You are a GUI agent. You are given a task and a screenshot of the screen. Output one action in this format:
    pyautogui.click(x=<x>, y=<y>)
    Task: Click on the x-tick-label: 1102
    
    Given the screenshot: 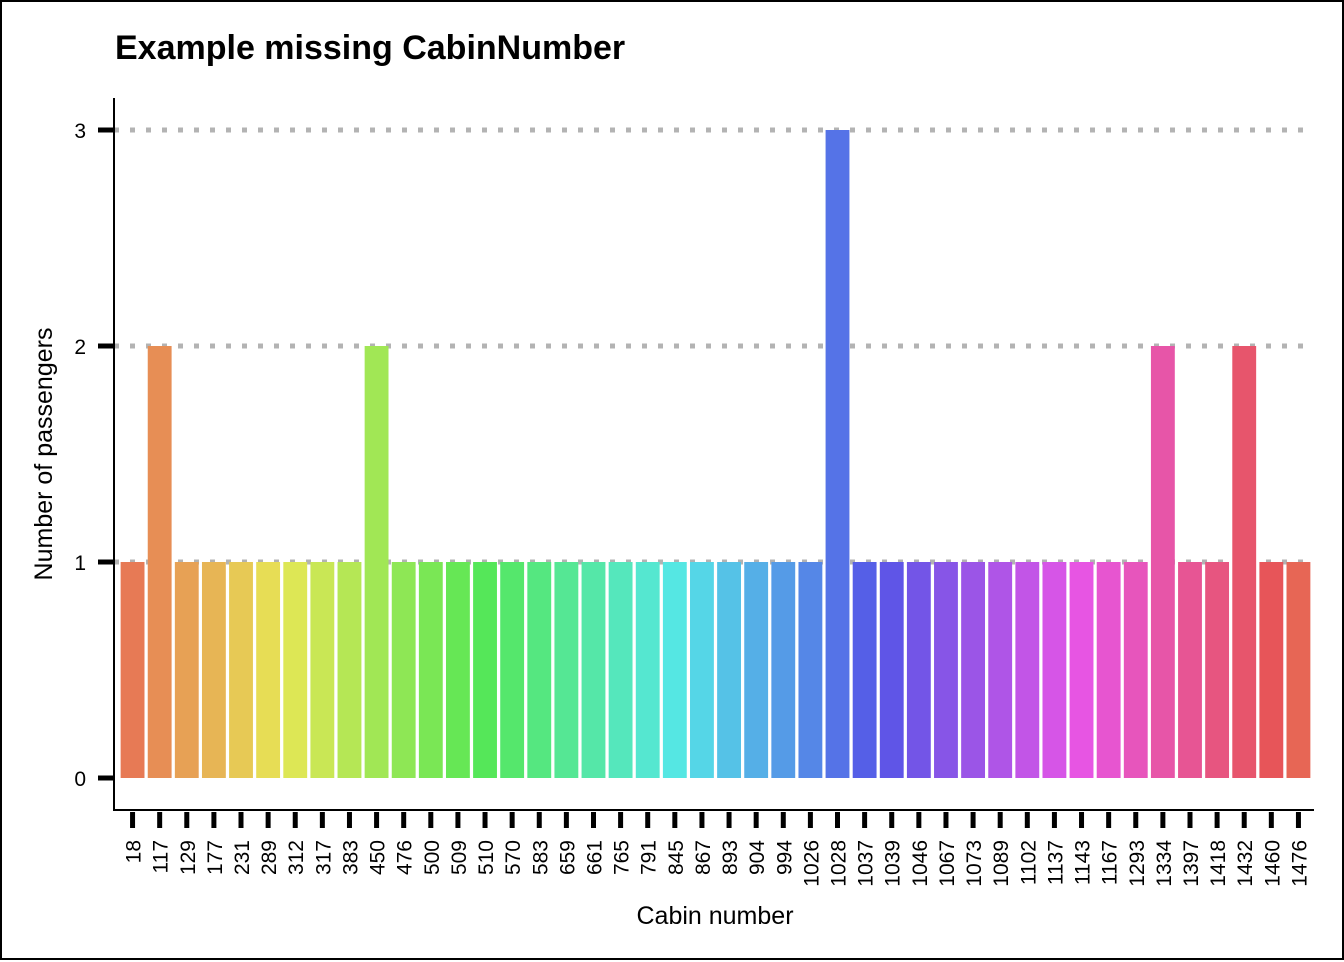 What is the action you would take?
    pyautogui.click(x=1028, y=862)
    